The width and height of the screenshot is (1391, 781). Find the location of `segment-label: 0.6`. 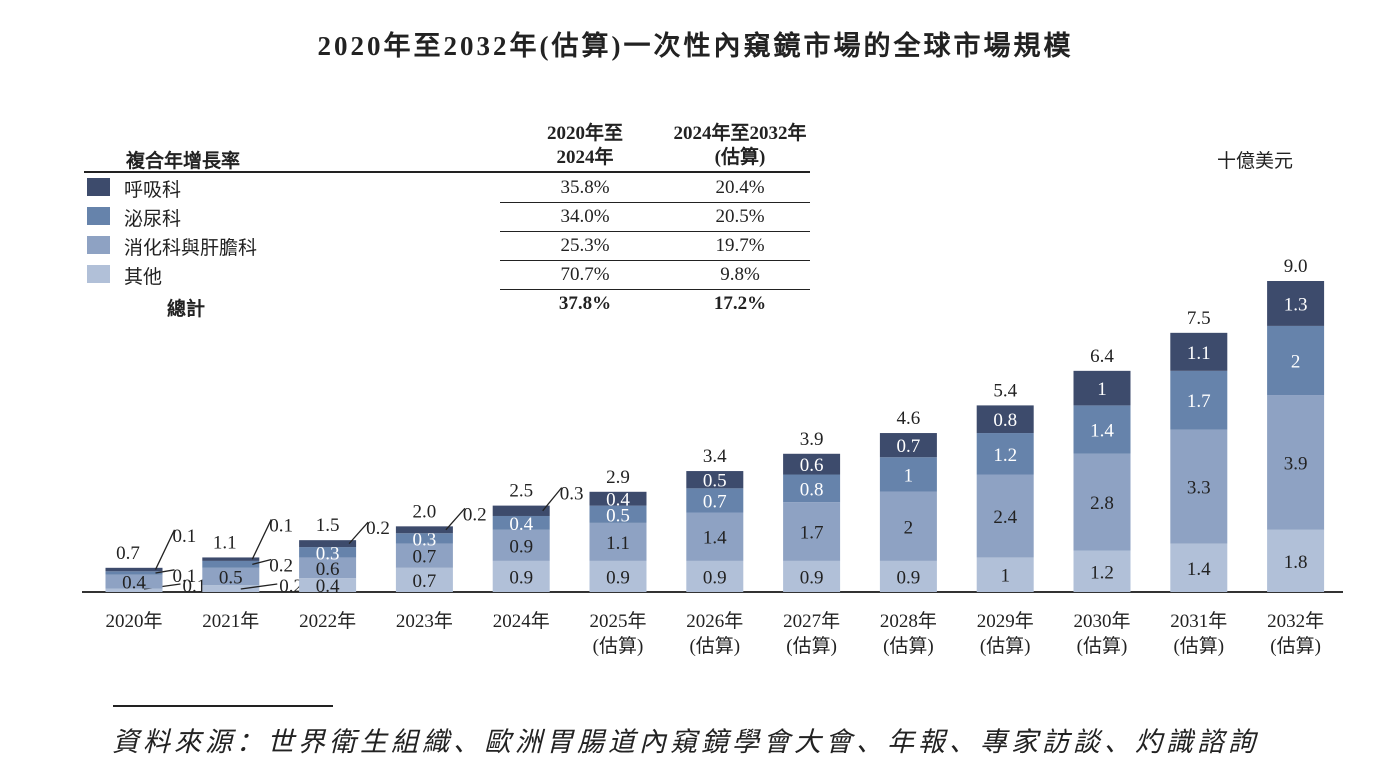

segment-label: 0.6 is located at coordinates (328, 569).